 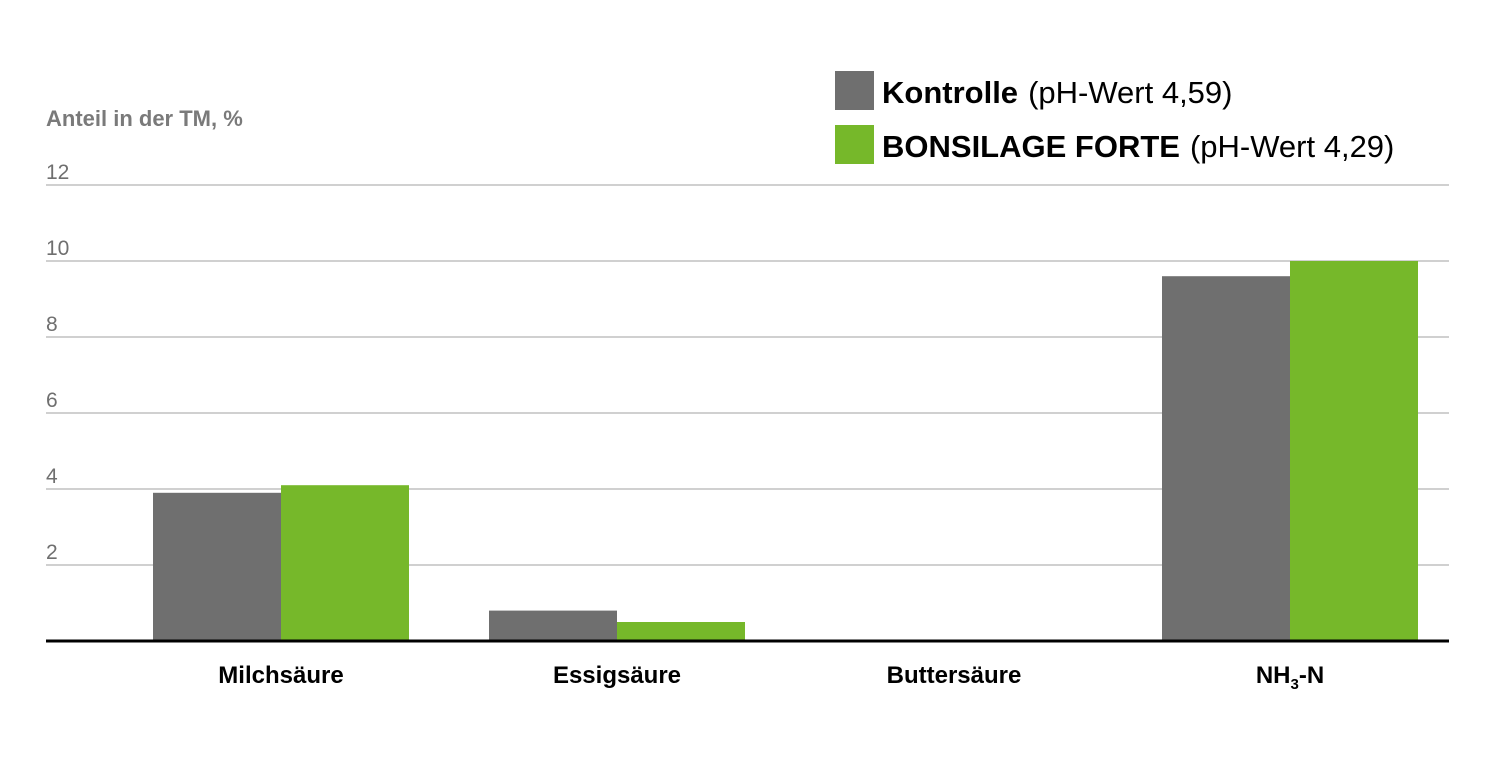 I want to click on x-tick-label-buttersaeure: Buttersäure, so click(x=954, y=675).